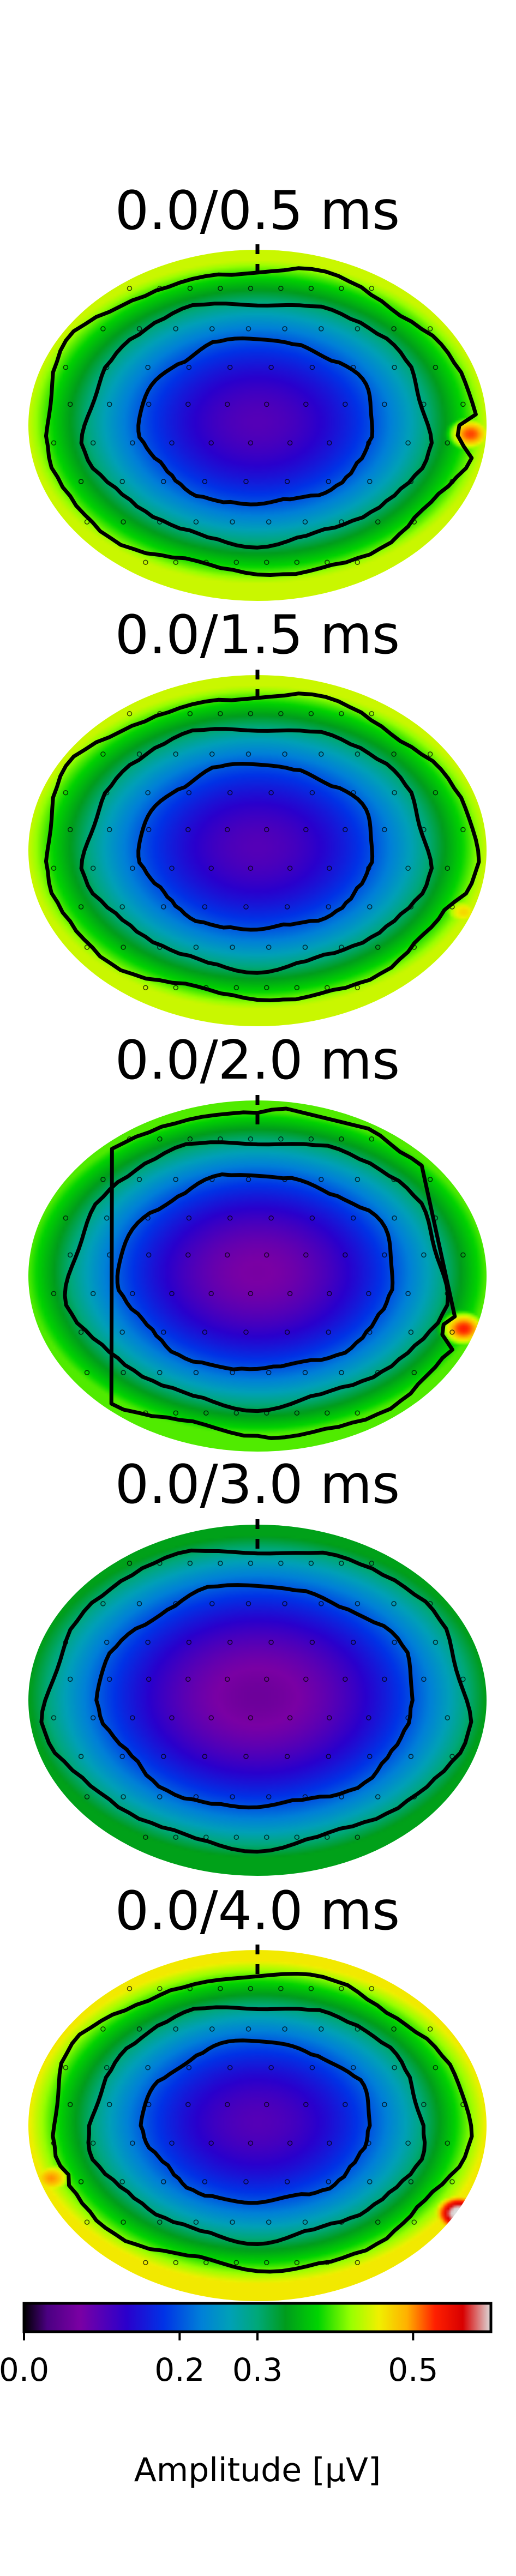 Image resolution: width=516 pixels, height=2576 pixels. What do you see at coordinates (257, 1061) in the screenshot?
I see `panel-title: 0.0/2.0 ms` at bounding box center [257, 1061].